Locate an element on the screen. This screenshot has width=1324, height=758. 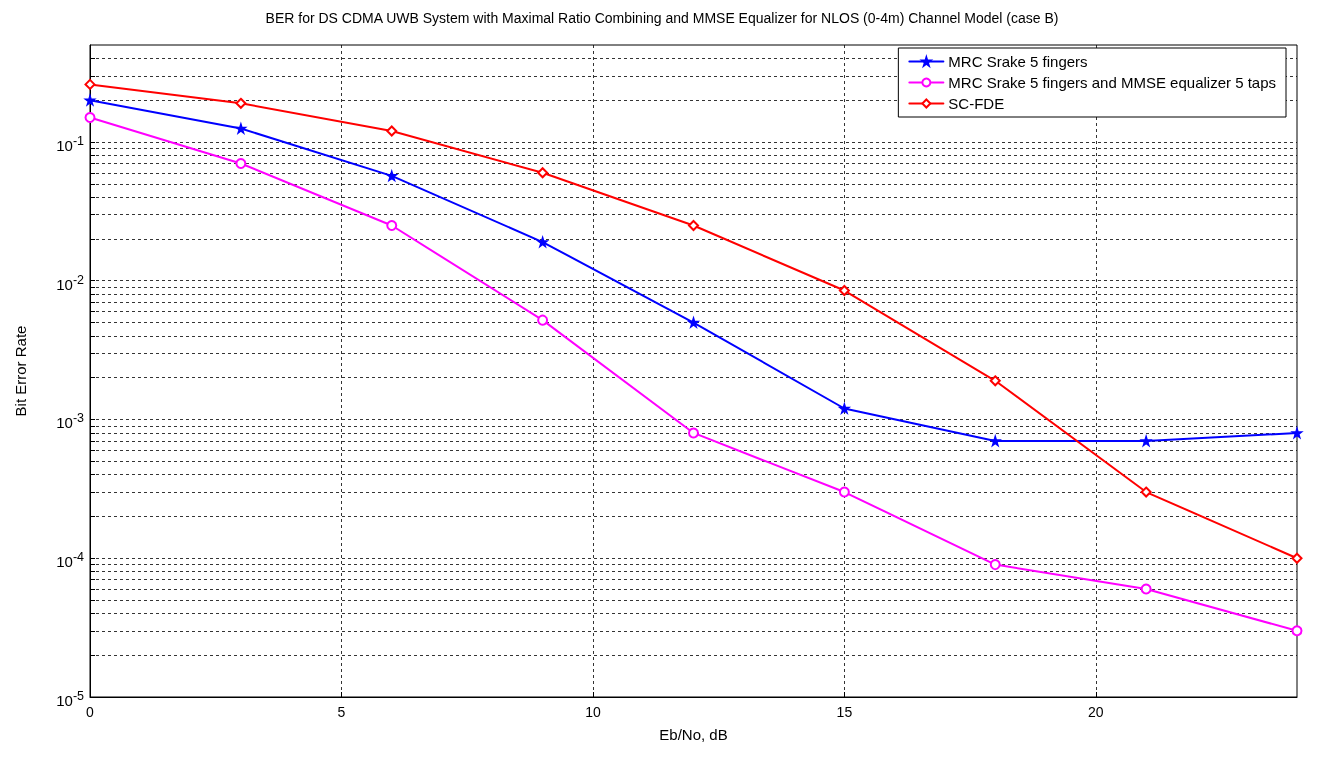
x-tick-label: 5 is located at coordinates (341, 712).